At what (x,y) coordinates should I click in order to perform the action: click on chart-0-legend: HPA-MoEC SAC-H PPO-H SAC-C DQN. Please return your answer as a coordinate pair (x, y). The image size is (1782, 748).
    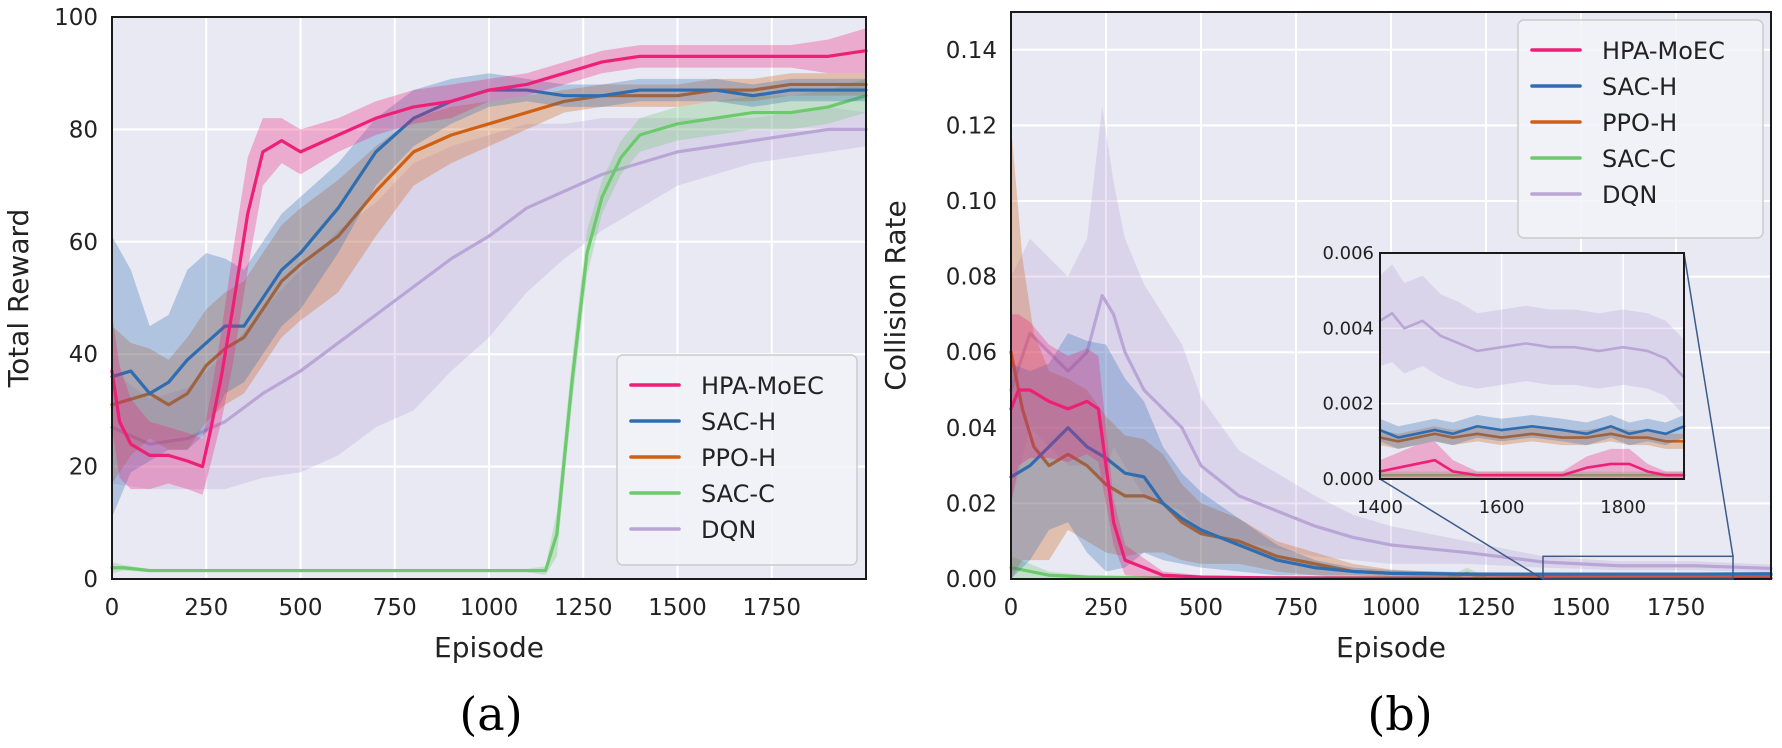
    Looking at the image, I should click on (737, 460).